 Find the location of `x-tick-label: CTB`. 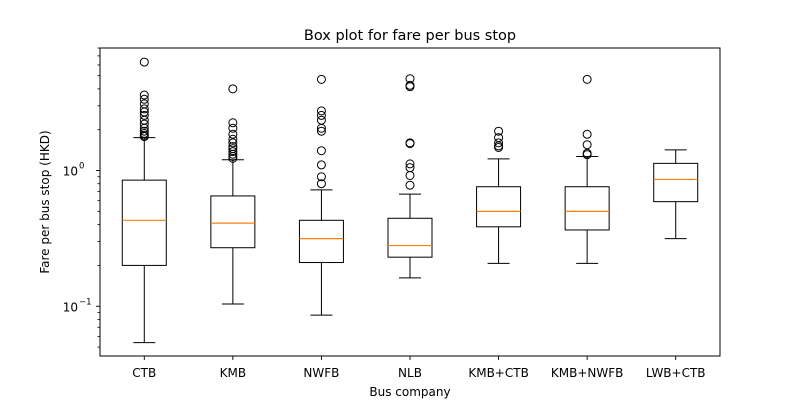

x-tick-label: CTB is located at coordinates (144, 373).